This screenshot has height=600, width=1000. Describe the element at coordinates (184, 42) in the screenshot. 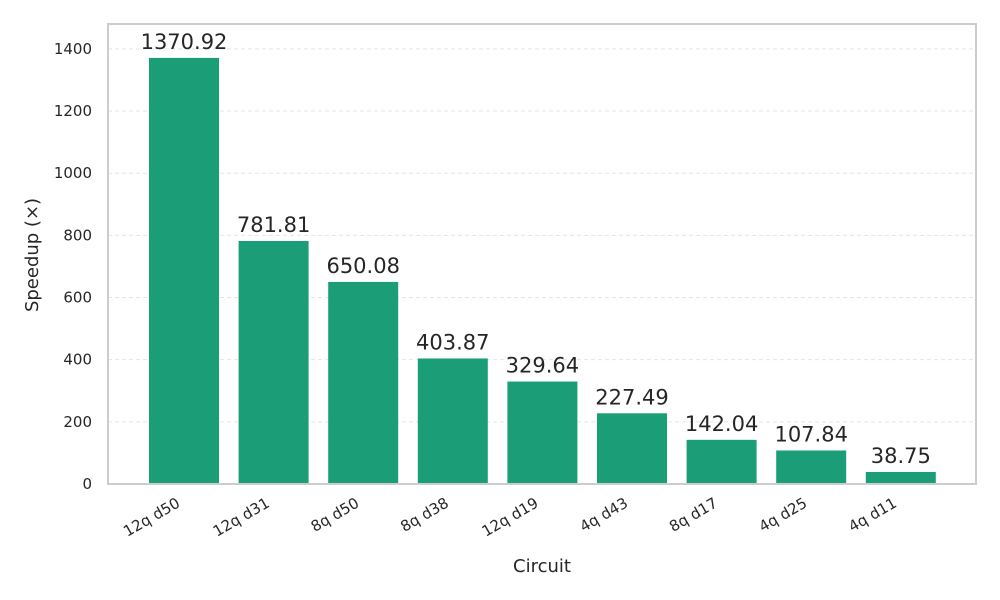

I see `bar-value-label: 1370.92` at that location.